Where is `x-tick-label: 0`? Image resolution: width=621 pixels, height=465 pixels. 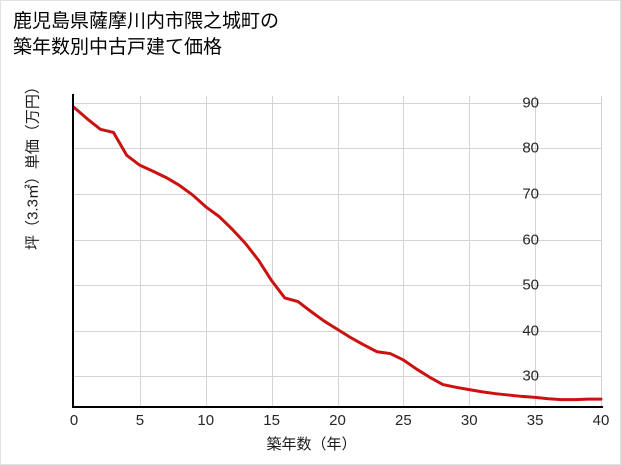 x-tick-label: 0 is located at coordinates (74, 420).